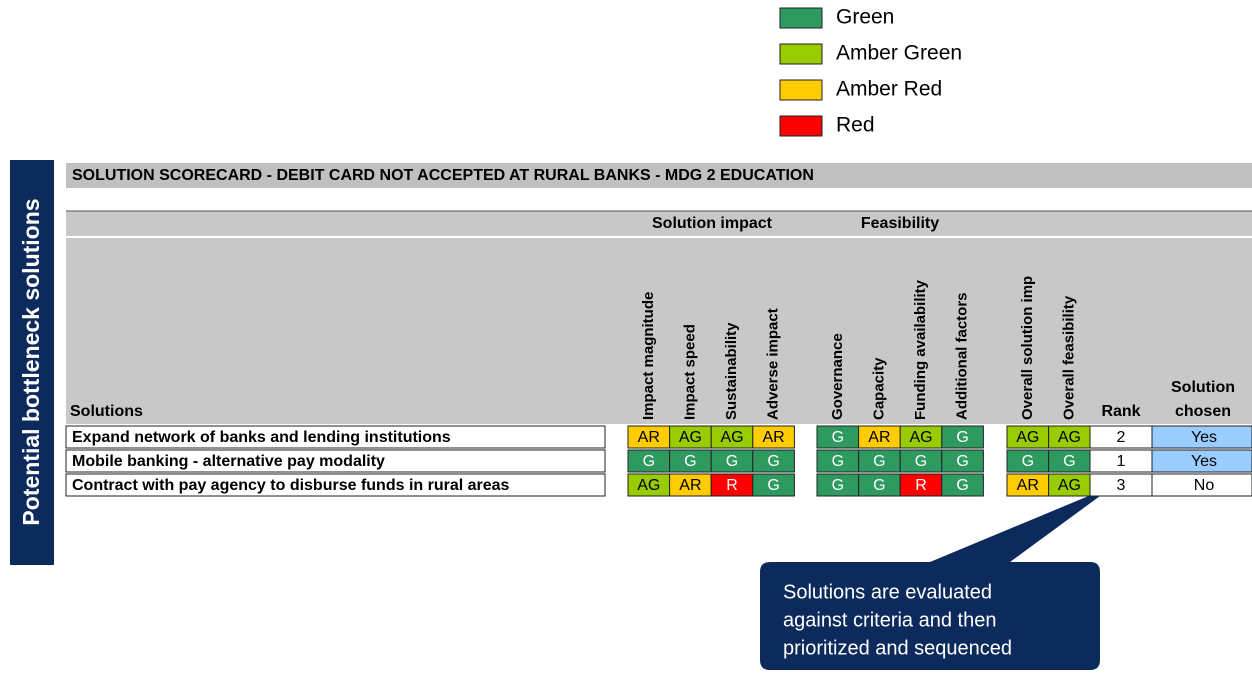  What do you see at coordinates (889, 89) in the screenshot?
I see `legend-label: Amber Red` at bounding box center [889, 89].